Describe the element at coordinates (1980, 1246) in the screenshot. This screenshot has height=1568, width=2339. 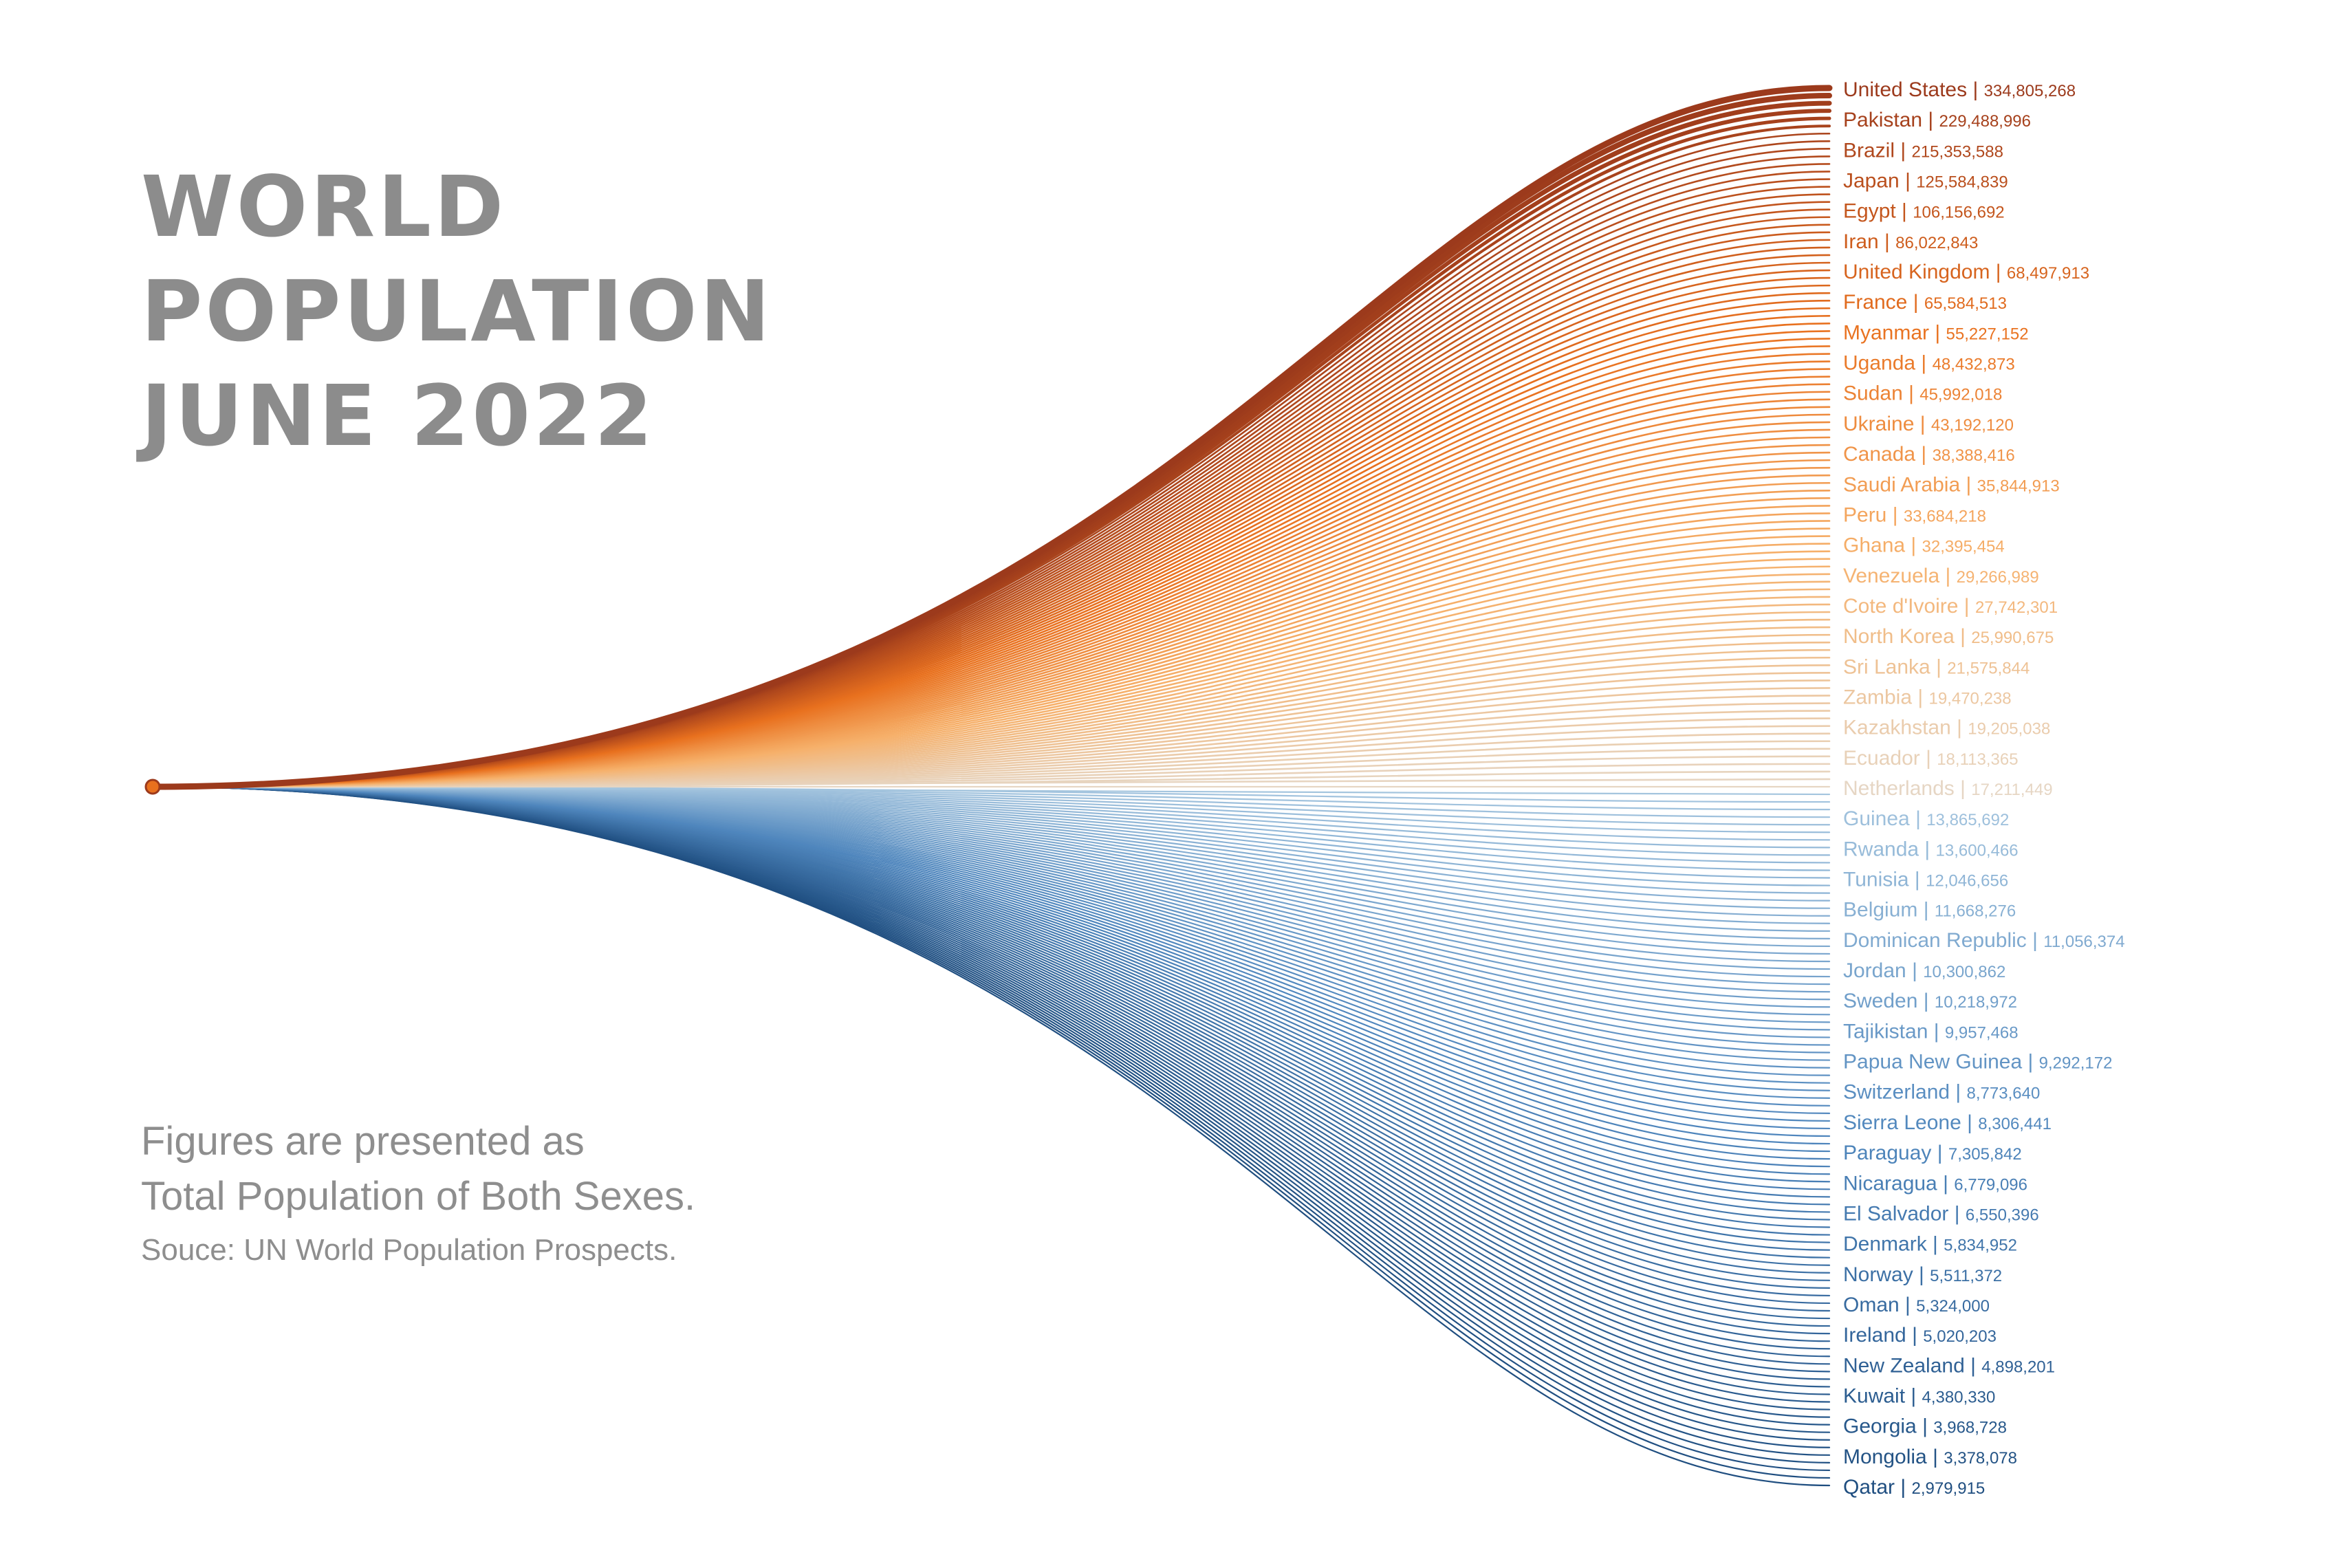
I see `country-population: 5,834,952` at that location.